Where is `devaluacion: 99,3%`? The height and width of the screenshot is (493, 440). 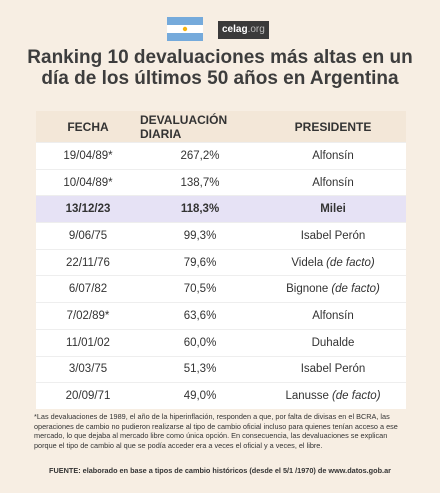
devaluacion: 99,3% is located at coordinates (200, 235).